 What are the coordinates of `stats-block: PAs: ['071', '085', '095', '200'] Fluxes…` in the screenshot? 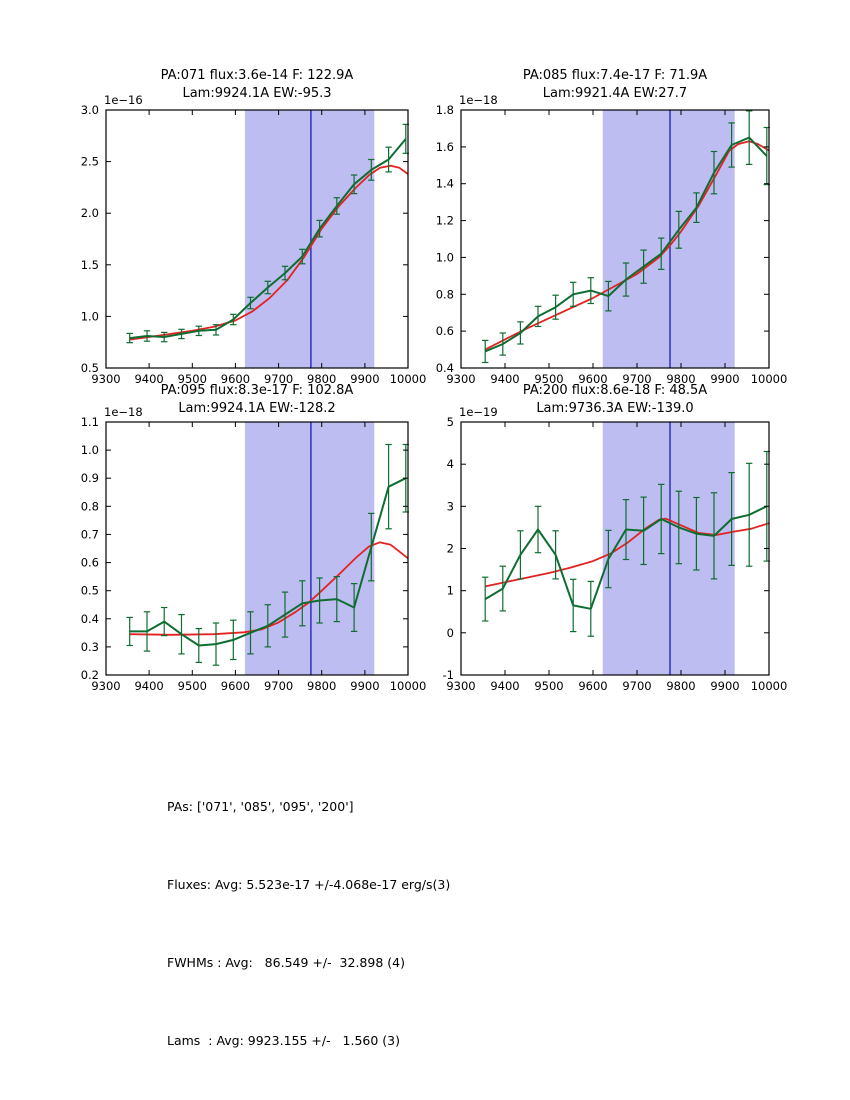 It's located at (308, 921).